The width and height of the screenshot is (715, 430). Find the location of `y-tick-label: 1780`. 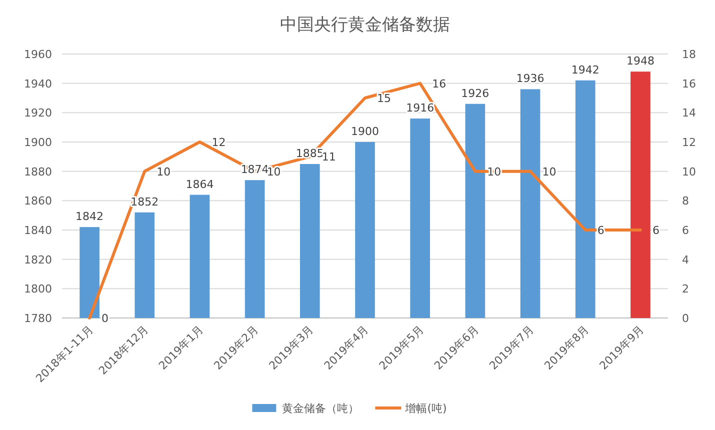

y-tick-label: 1780 is located at coordinates (38, 318).